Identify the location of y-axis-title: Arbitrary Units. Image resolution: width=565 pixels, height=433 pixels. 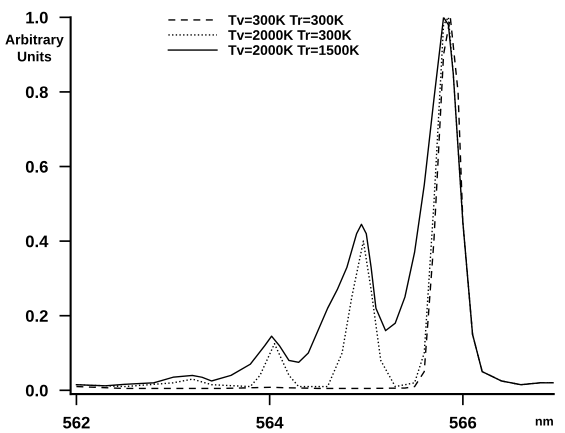
(34, 48).